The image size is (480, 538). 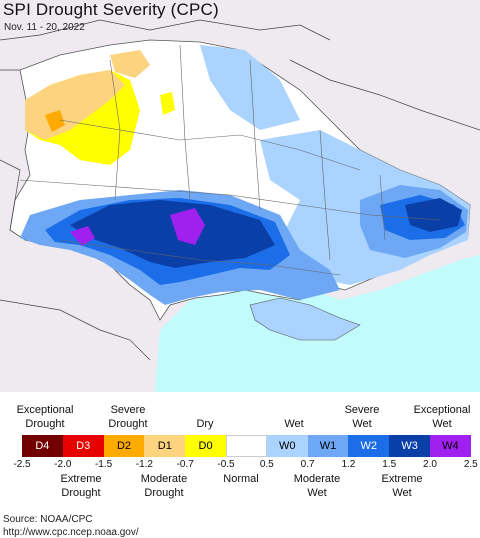 What do you see at coordinates (167, 103) in the screenshot?
I see `dry-area-d0` at bounding box center [167, 103].